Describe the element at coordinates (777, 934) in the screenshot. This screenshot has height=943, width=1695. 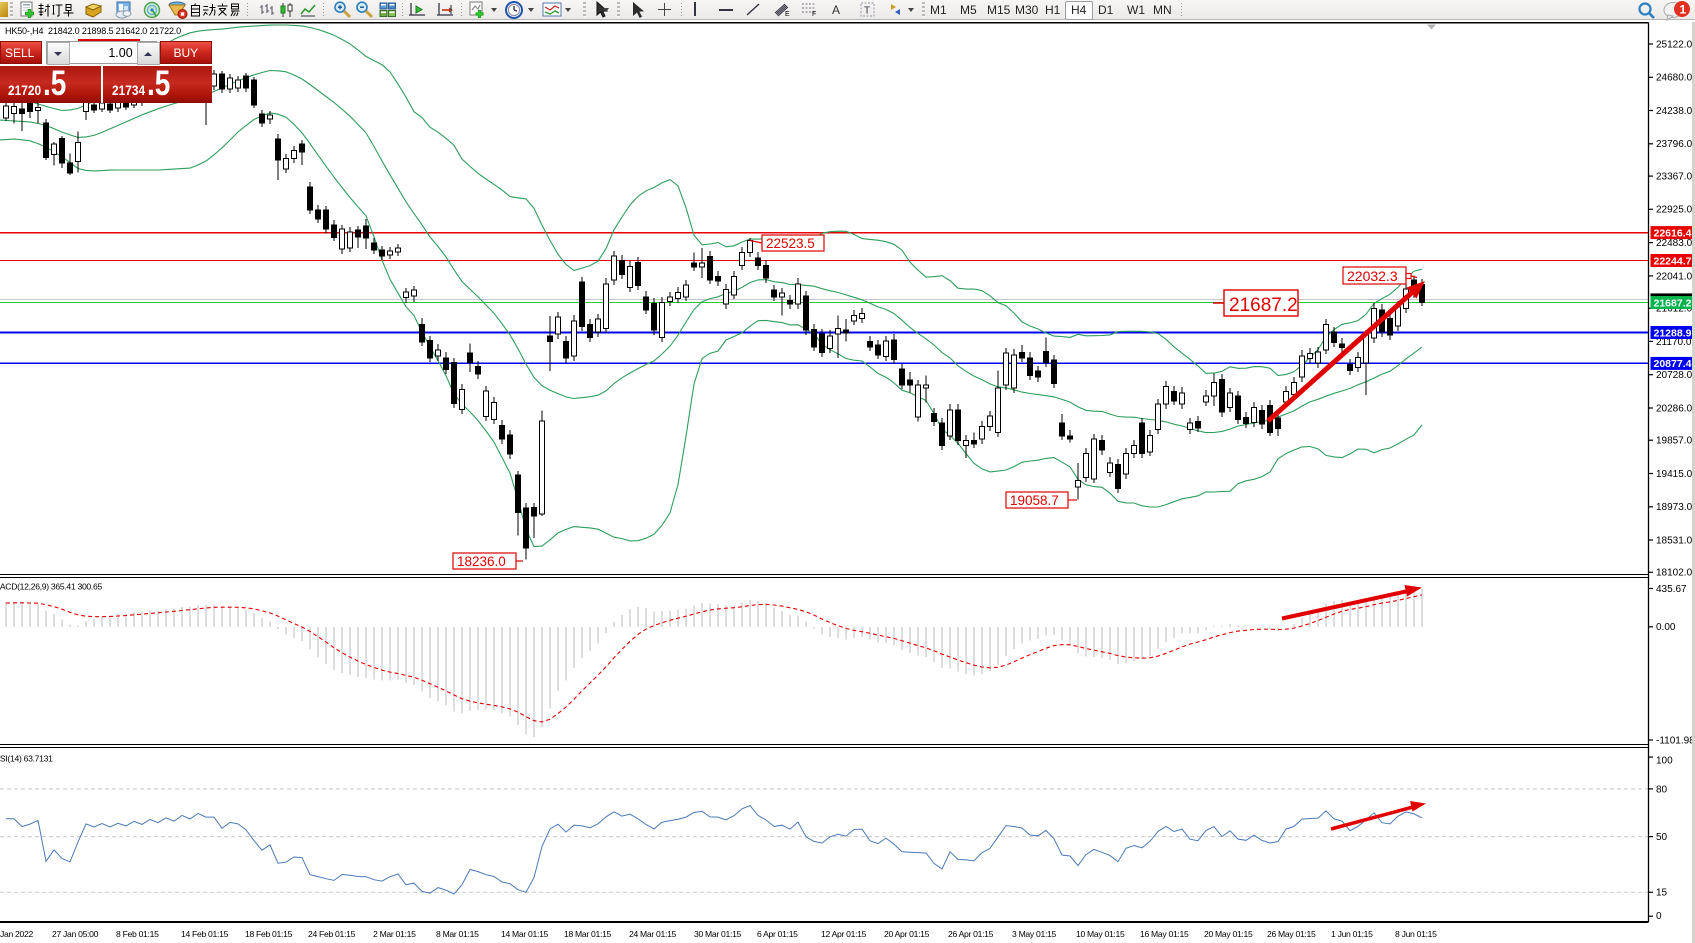
I see `svg-text: 6 Apr 01:15` at that location.